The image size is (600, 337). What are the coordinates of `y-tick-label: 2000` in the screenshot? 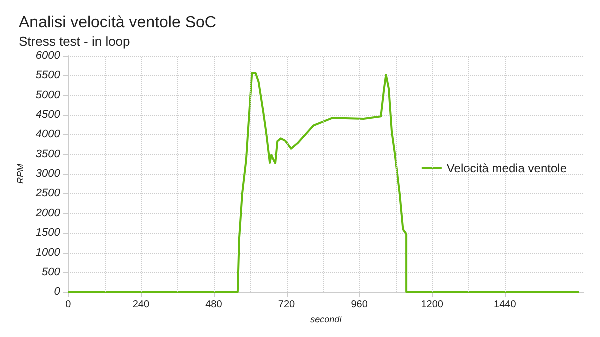 It's located at (48, 213).